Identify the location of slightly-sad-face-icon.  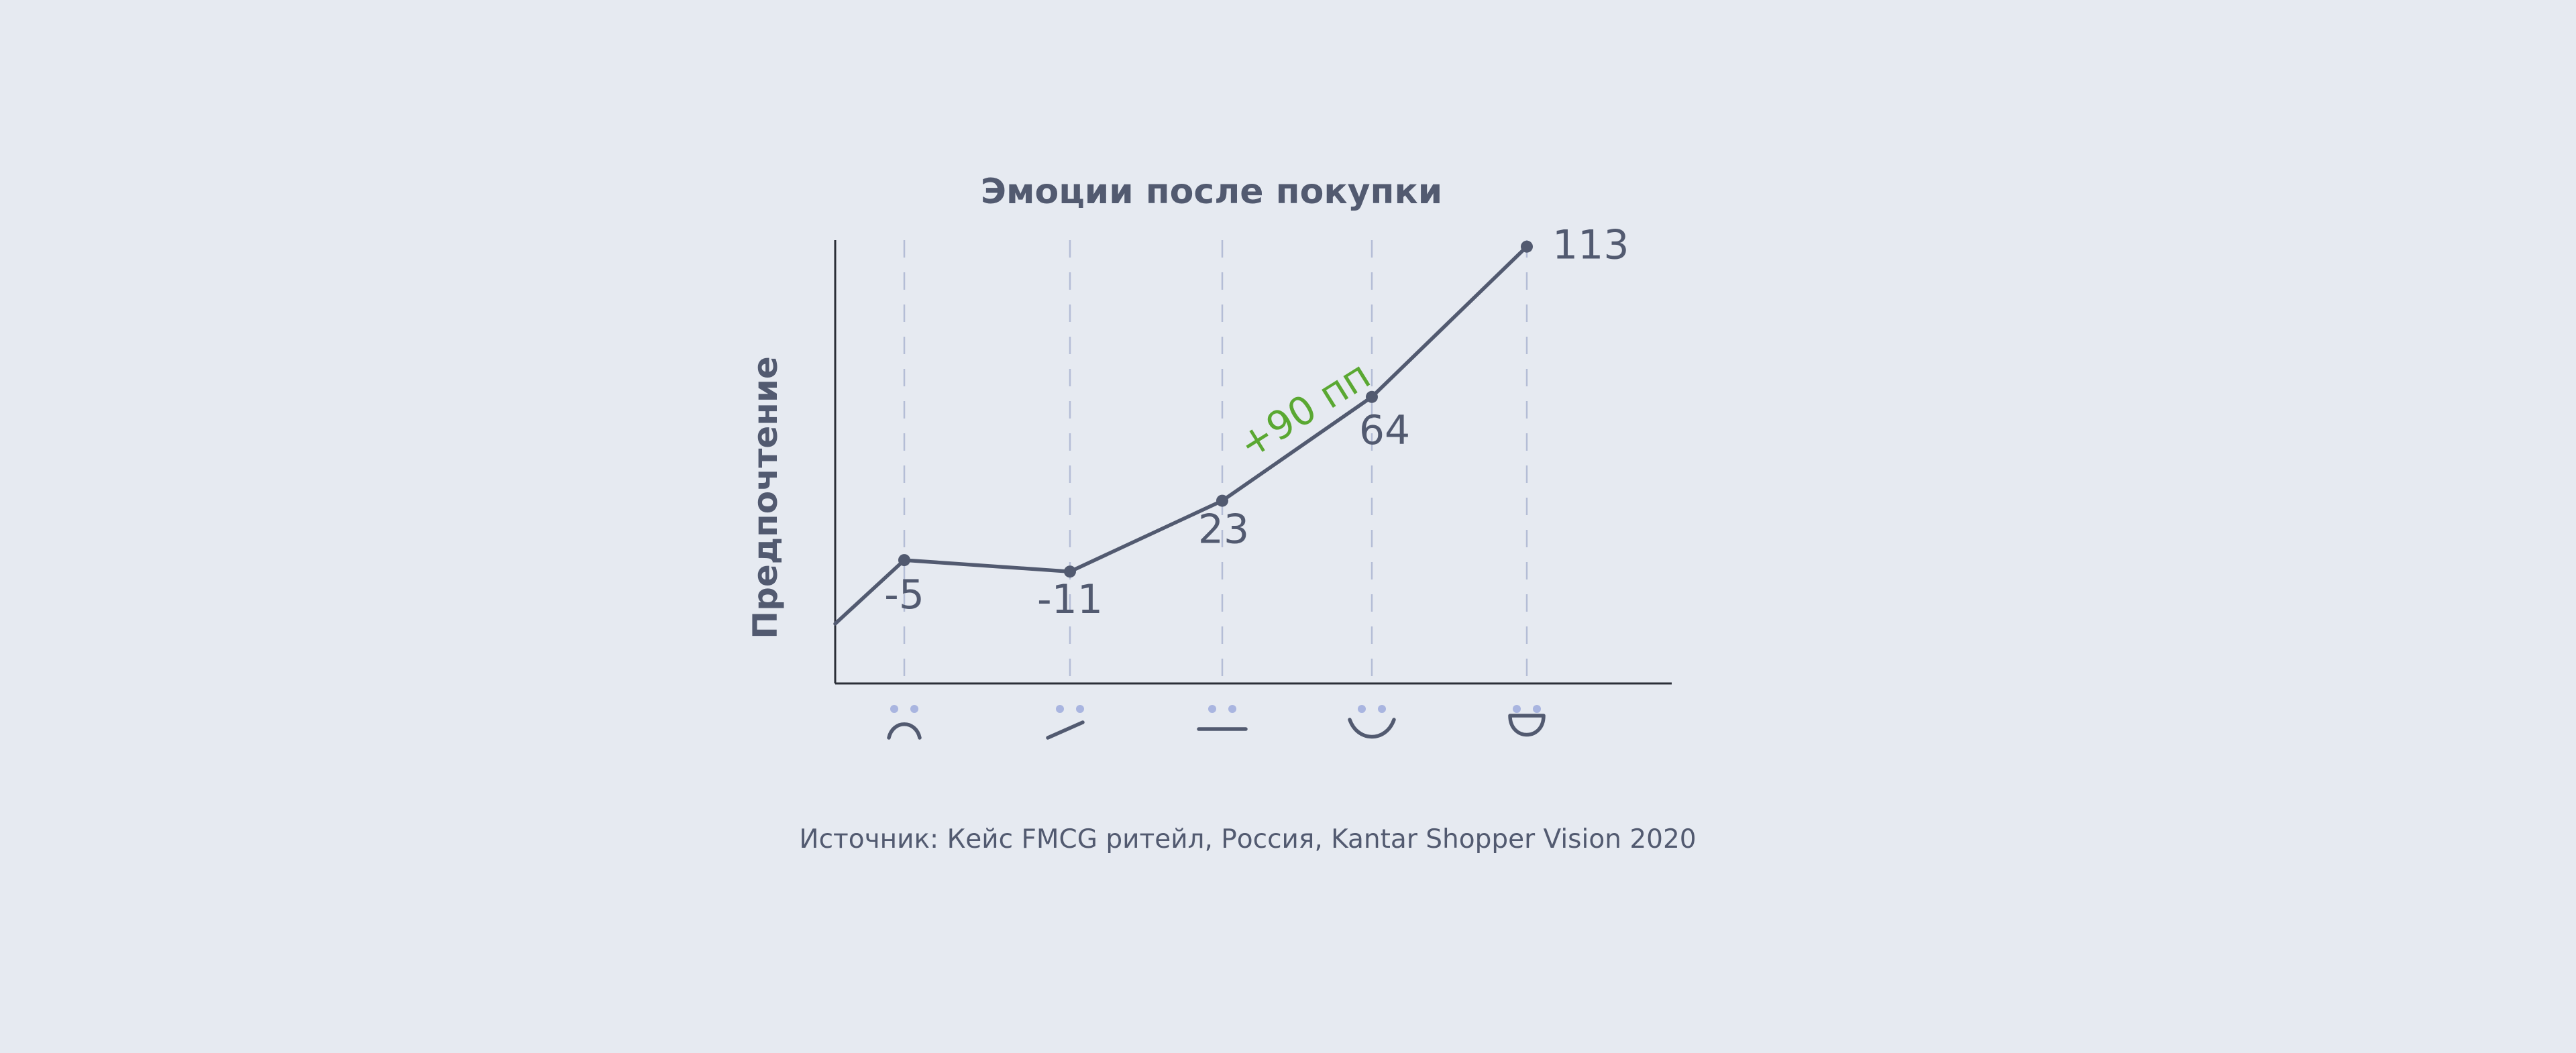
(1065, 722).